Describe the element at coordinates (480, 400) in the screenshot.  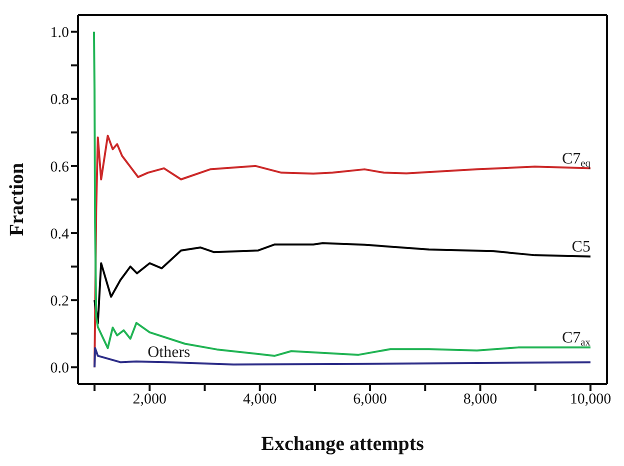
I see `x-tick-label: 8,000` at that location.